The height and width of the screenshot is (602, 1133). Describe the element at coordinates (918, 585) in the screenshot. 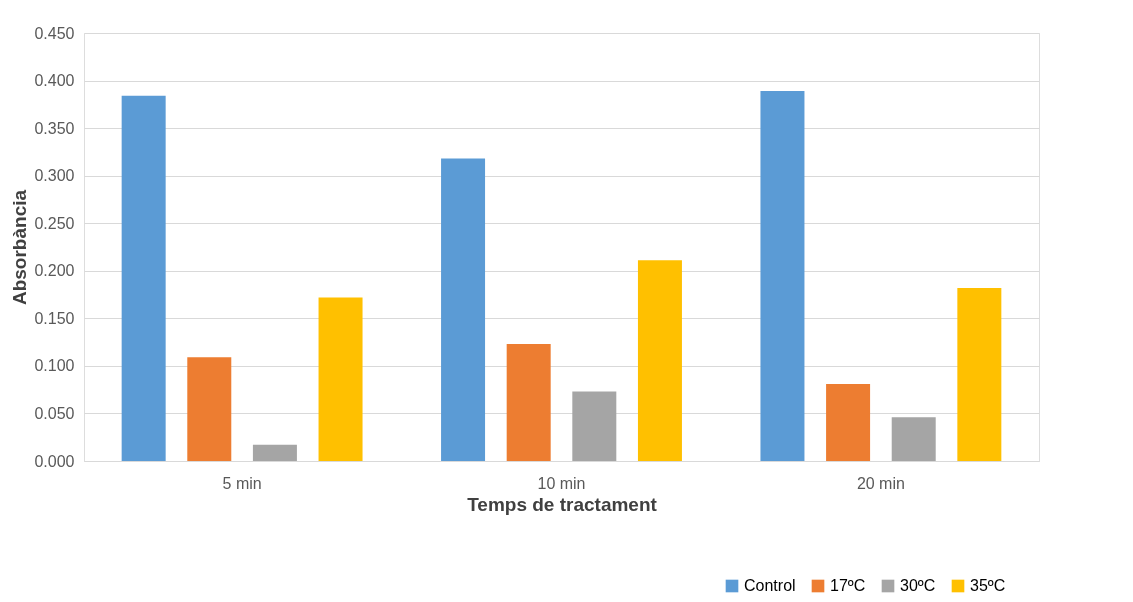

I see `legend-label: 30ºC` at that location.